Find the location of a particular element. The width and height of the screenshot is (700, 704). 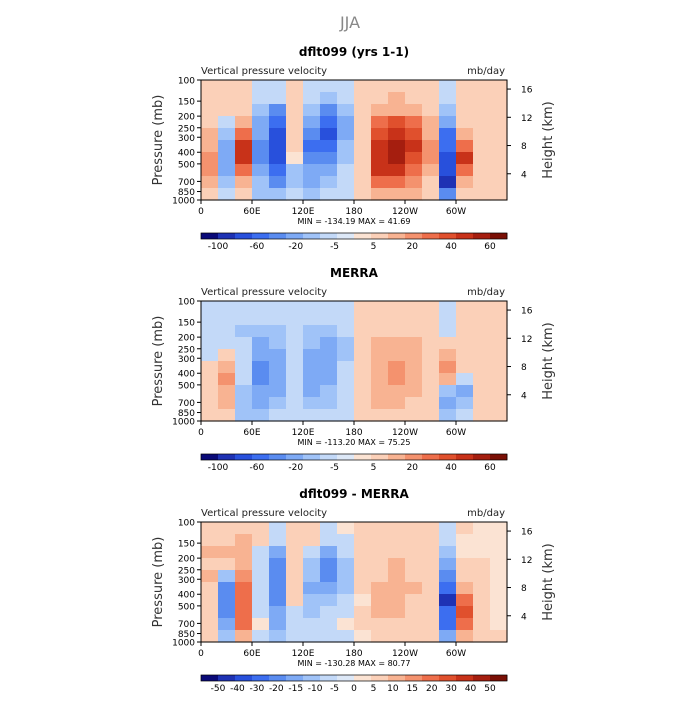

colorbar-label: 60 is located at coordinates (490, 468).